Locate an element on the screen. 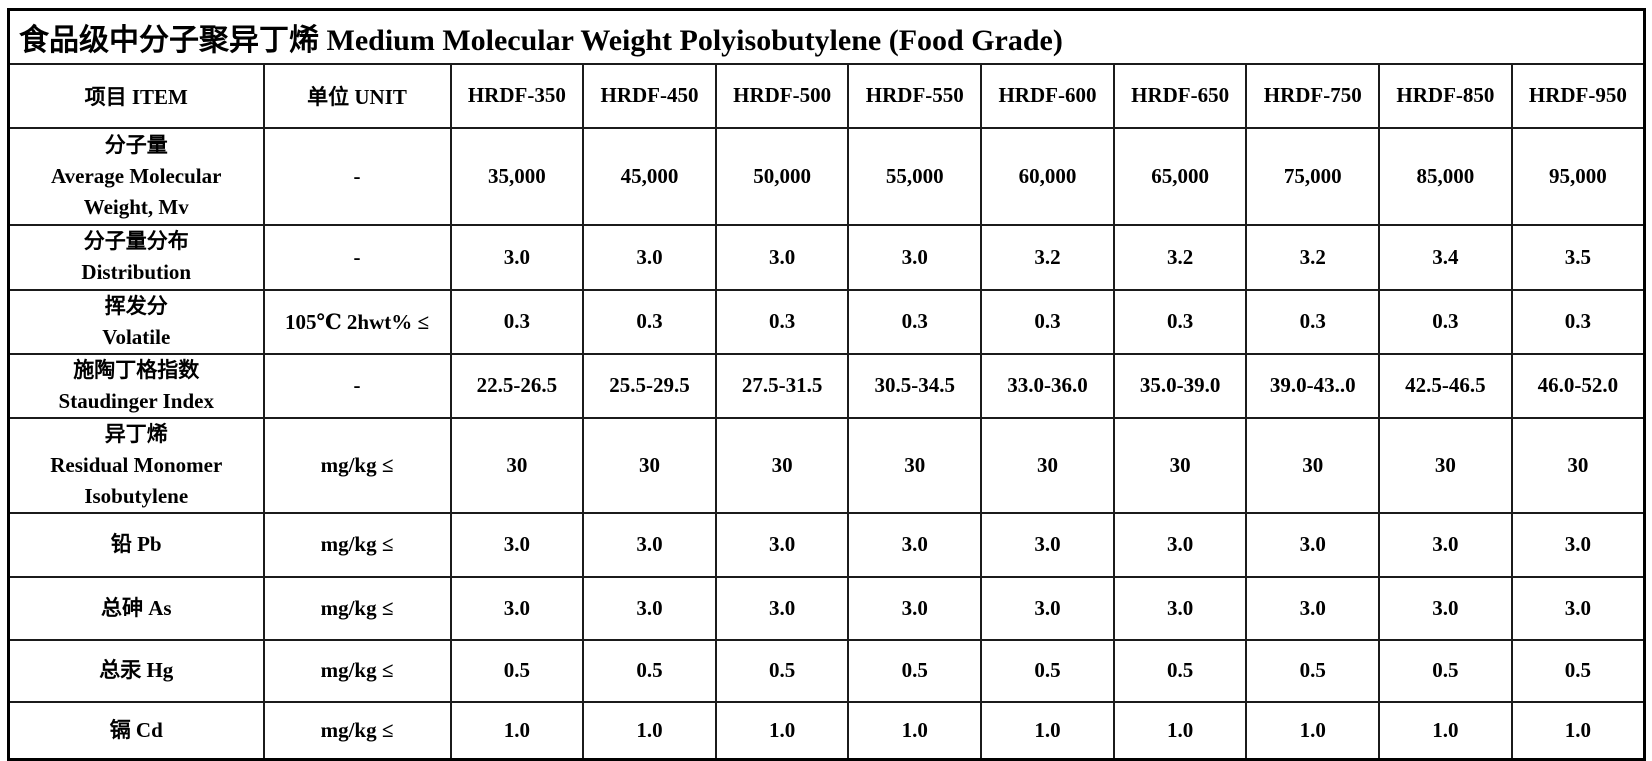  value-cell-7: 30 is located at coordinates (1445, 465).